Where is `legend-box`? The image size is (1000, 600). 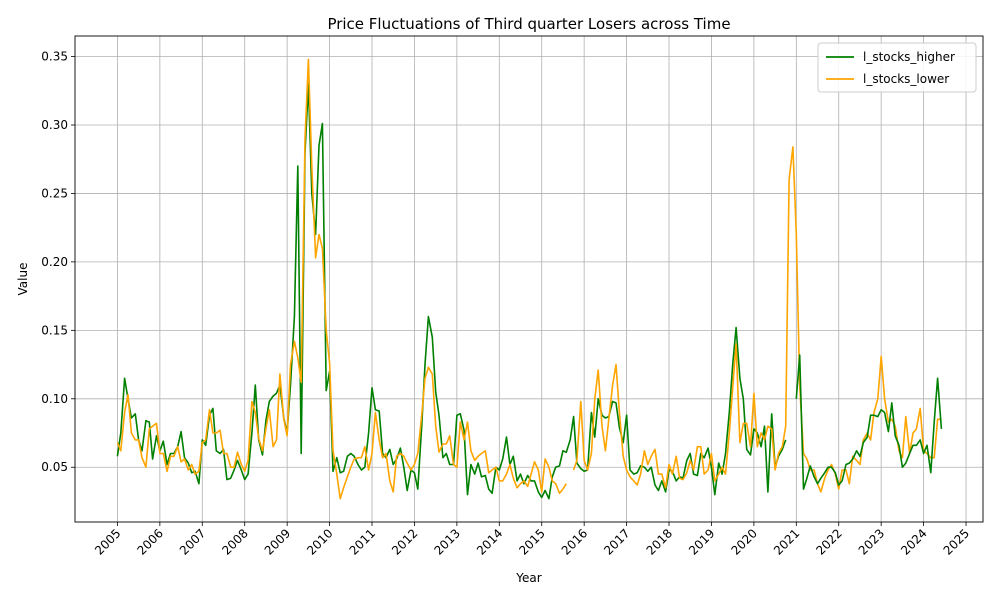 legend-box is located at coordinates (897, 67).